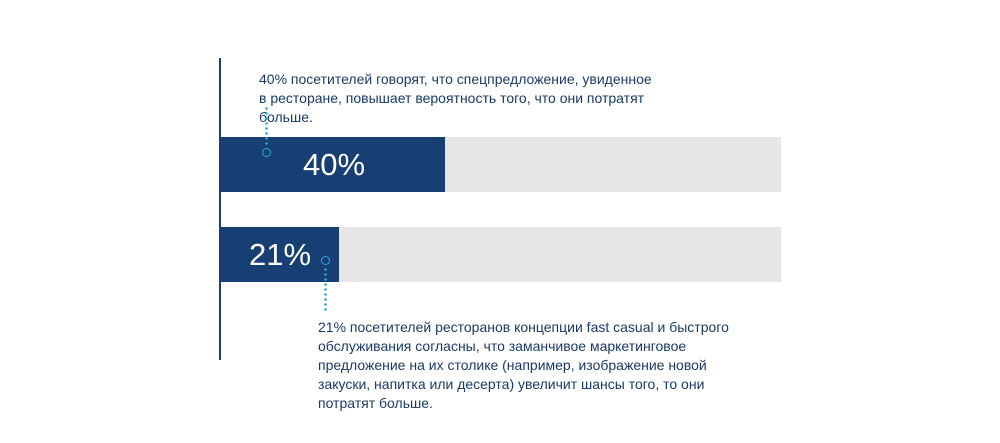  Describe the element at coordinates (325, 289) in the screenshot. I see `annotation-2-leader-dots` at that location.